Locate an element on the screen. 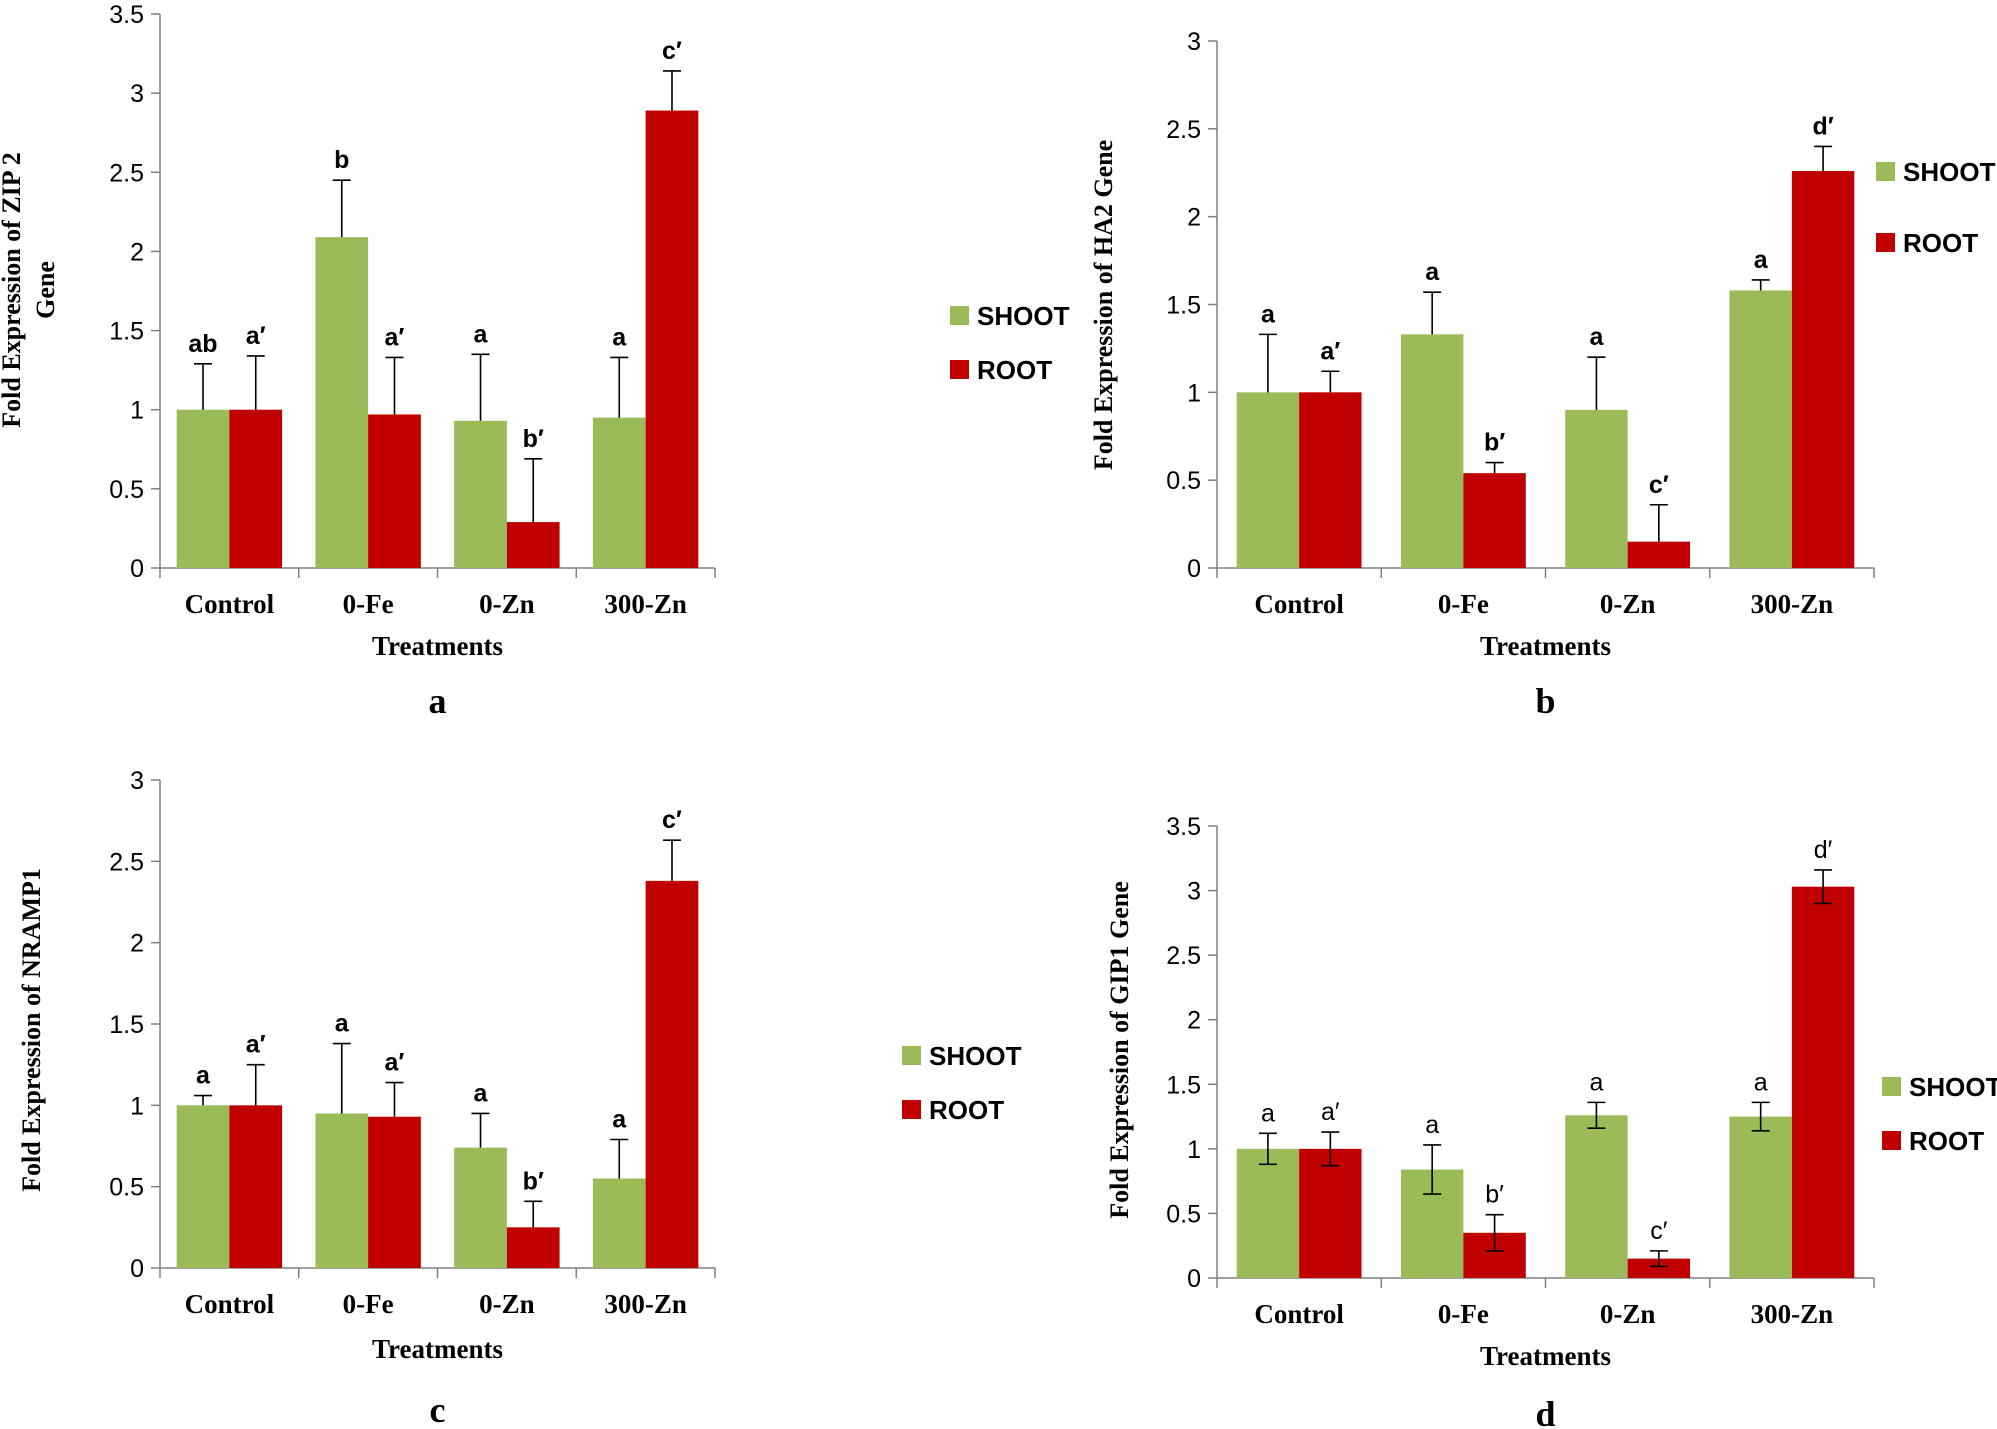 The image size is (1997, 1429). panel-label: c is located at coordinates (438, 1409).